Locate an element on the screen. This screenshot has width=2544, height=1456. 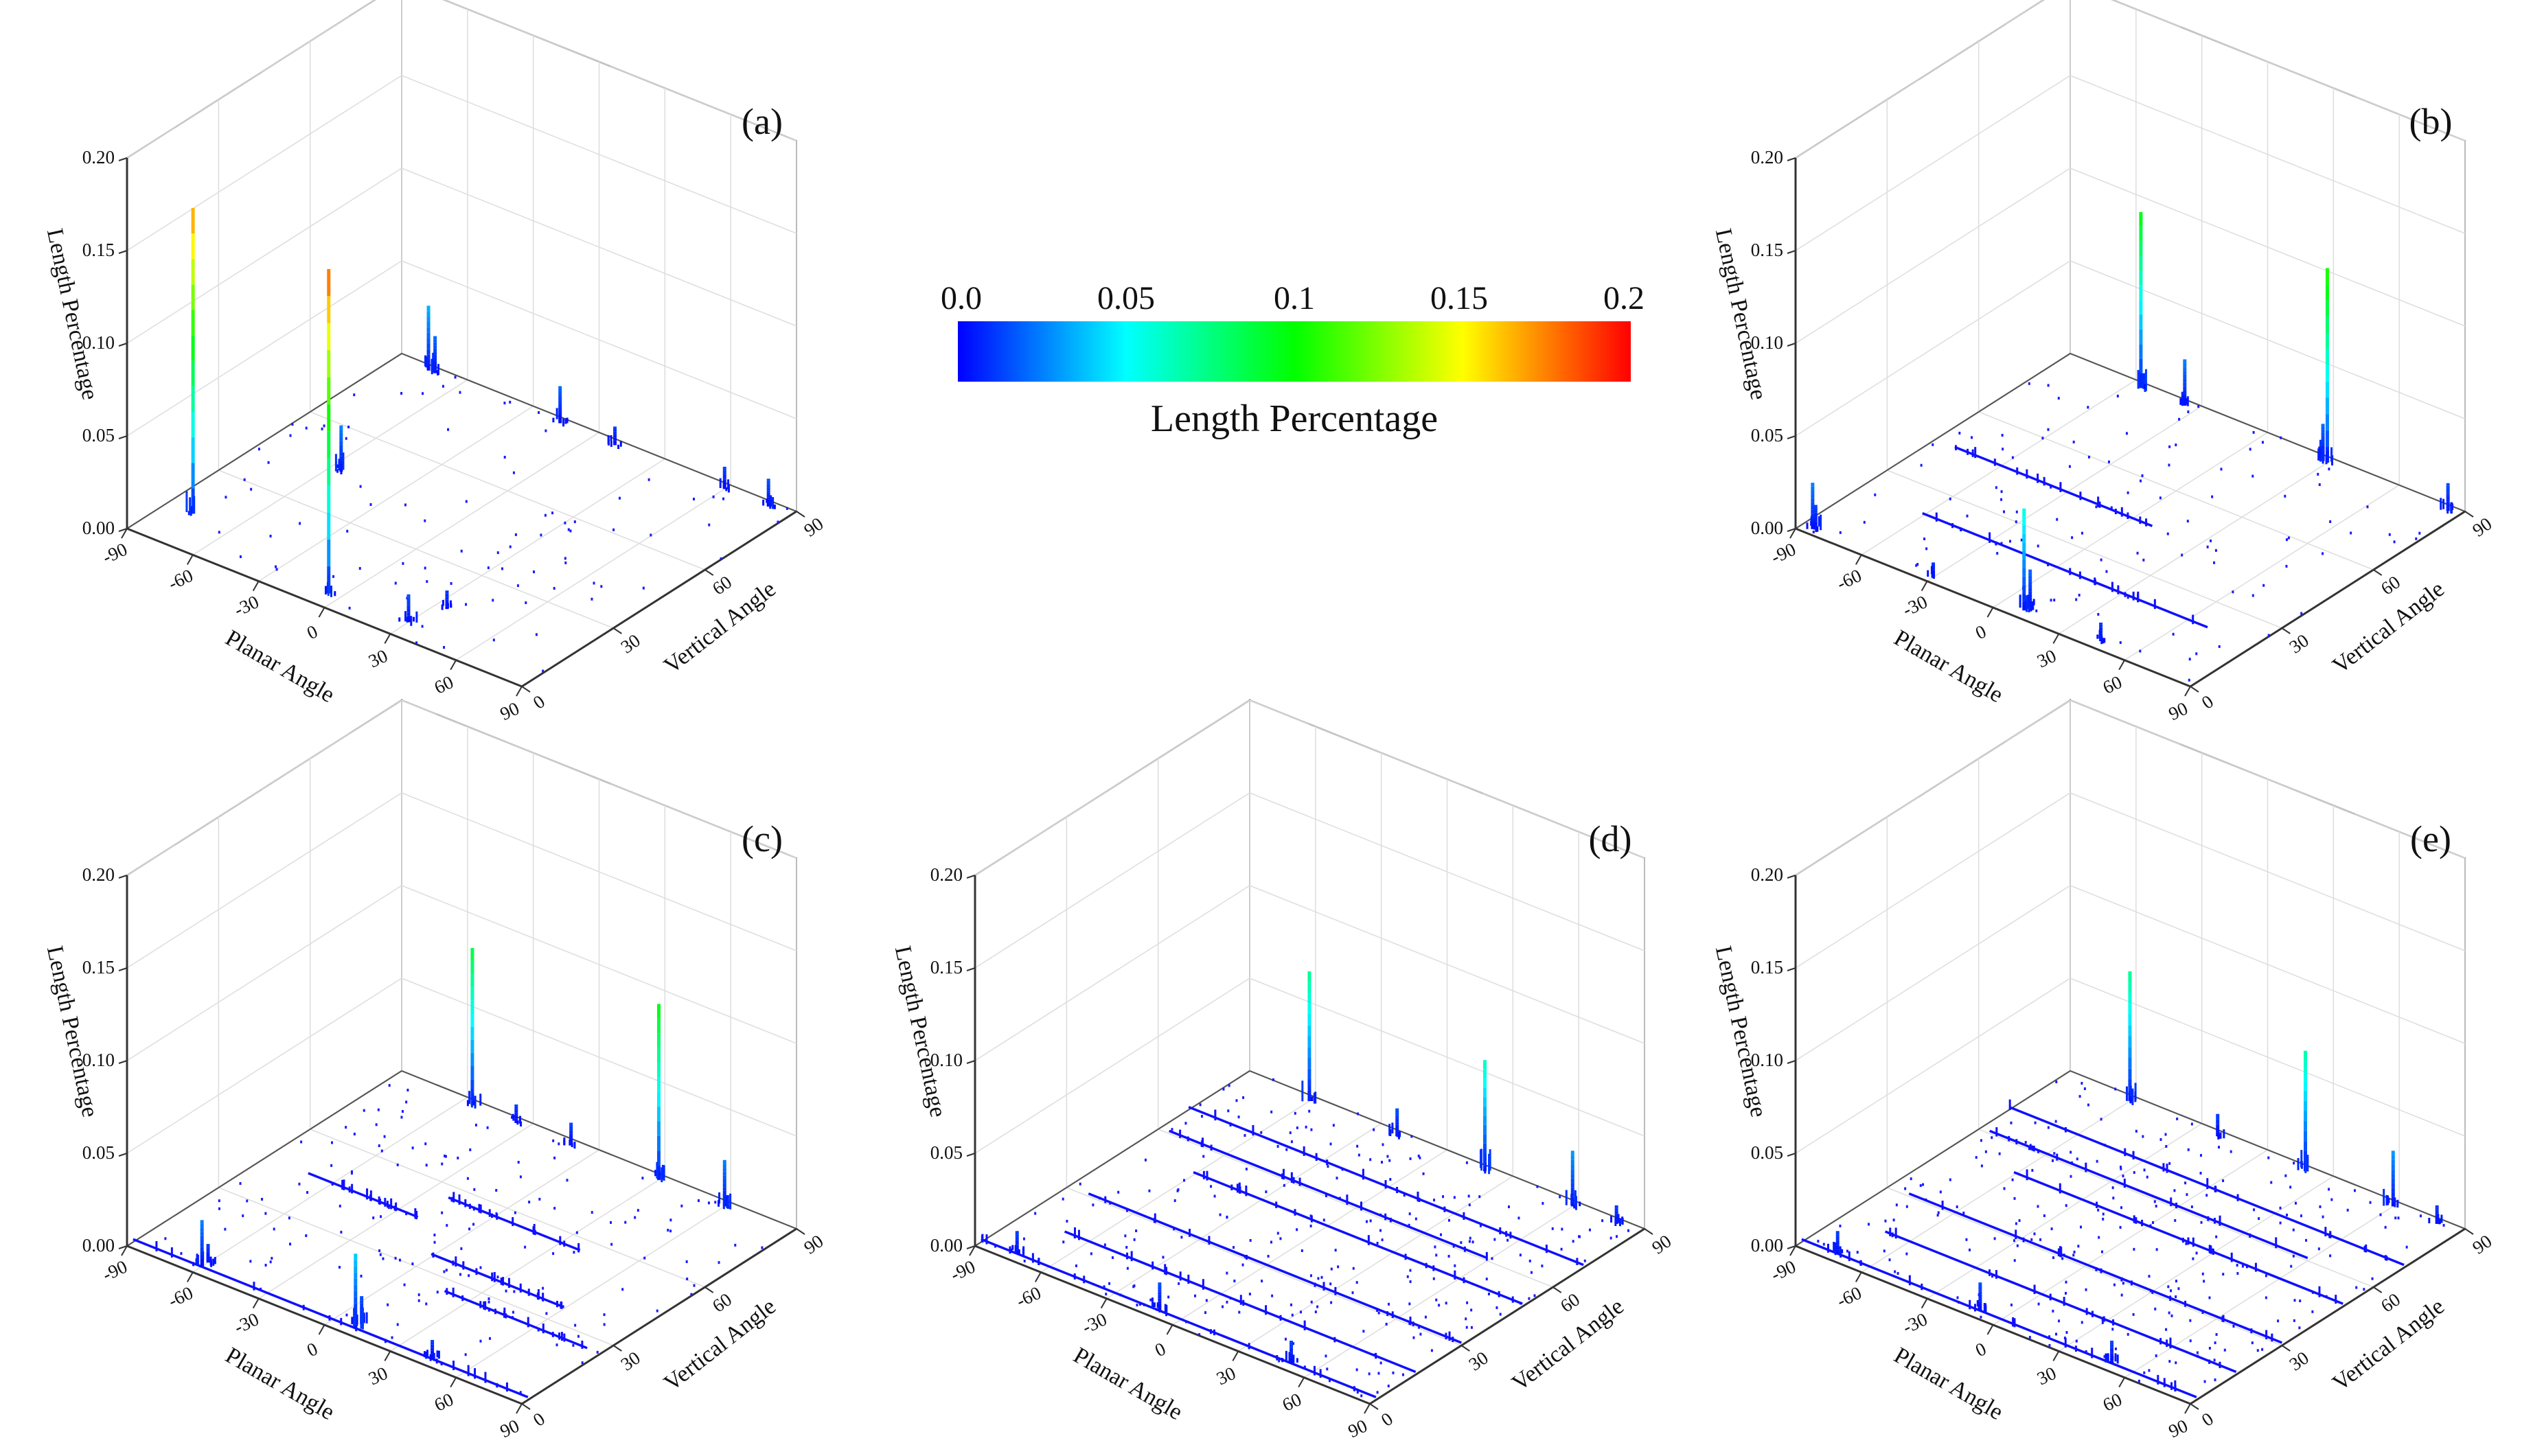
z-tick is located at coordinates (1791, 1247).